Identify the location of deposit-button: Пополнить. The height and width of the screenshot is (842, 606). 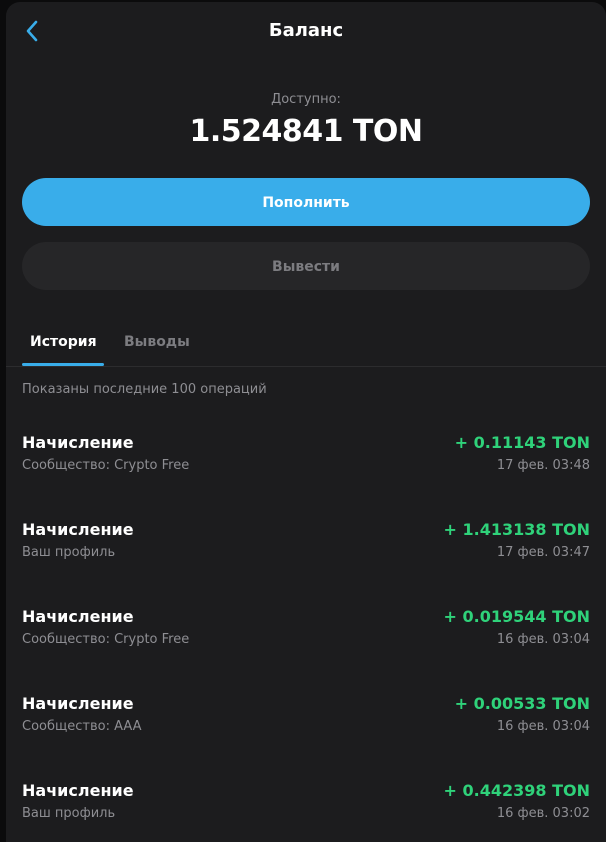
(306, 202).